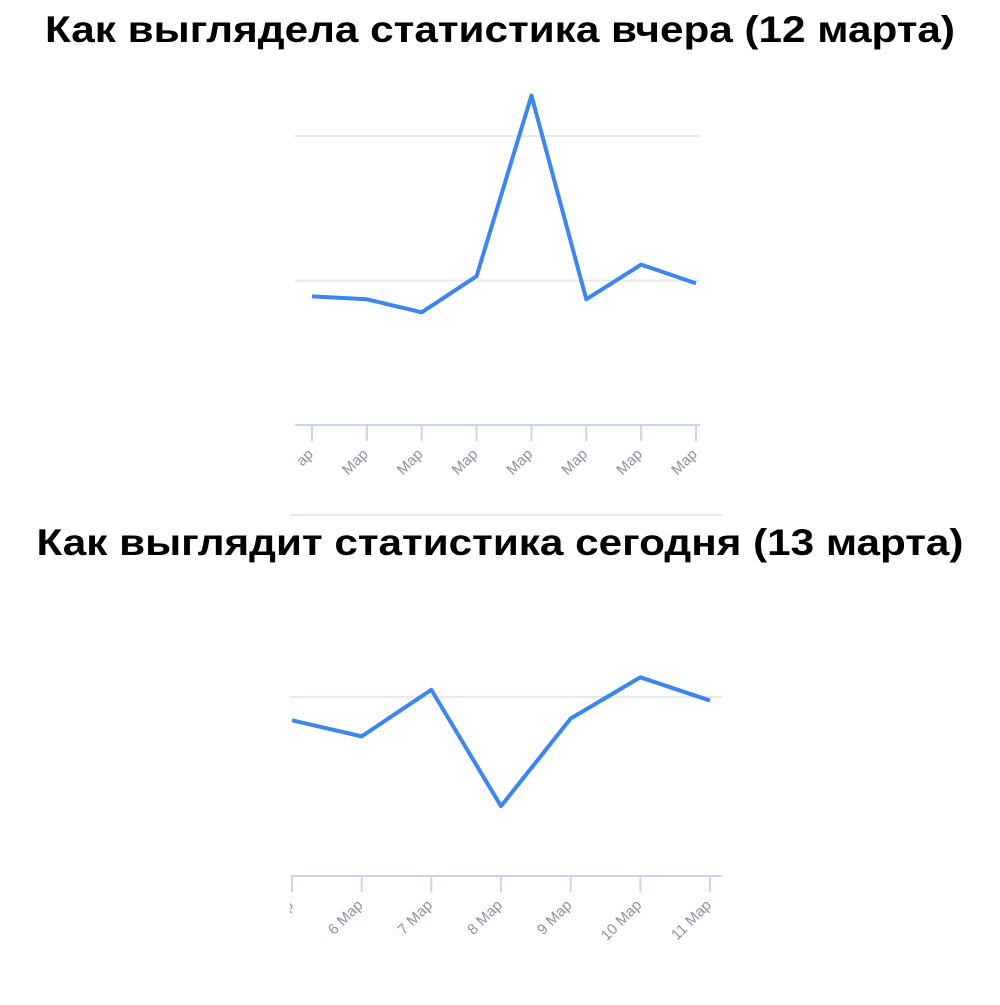 Image resolution: width=1000 pixels, height=1005 pixels. I want to click on x-tick-label: 8 Мар, so click(485, 918).